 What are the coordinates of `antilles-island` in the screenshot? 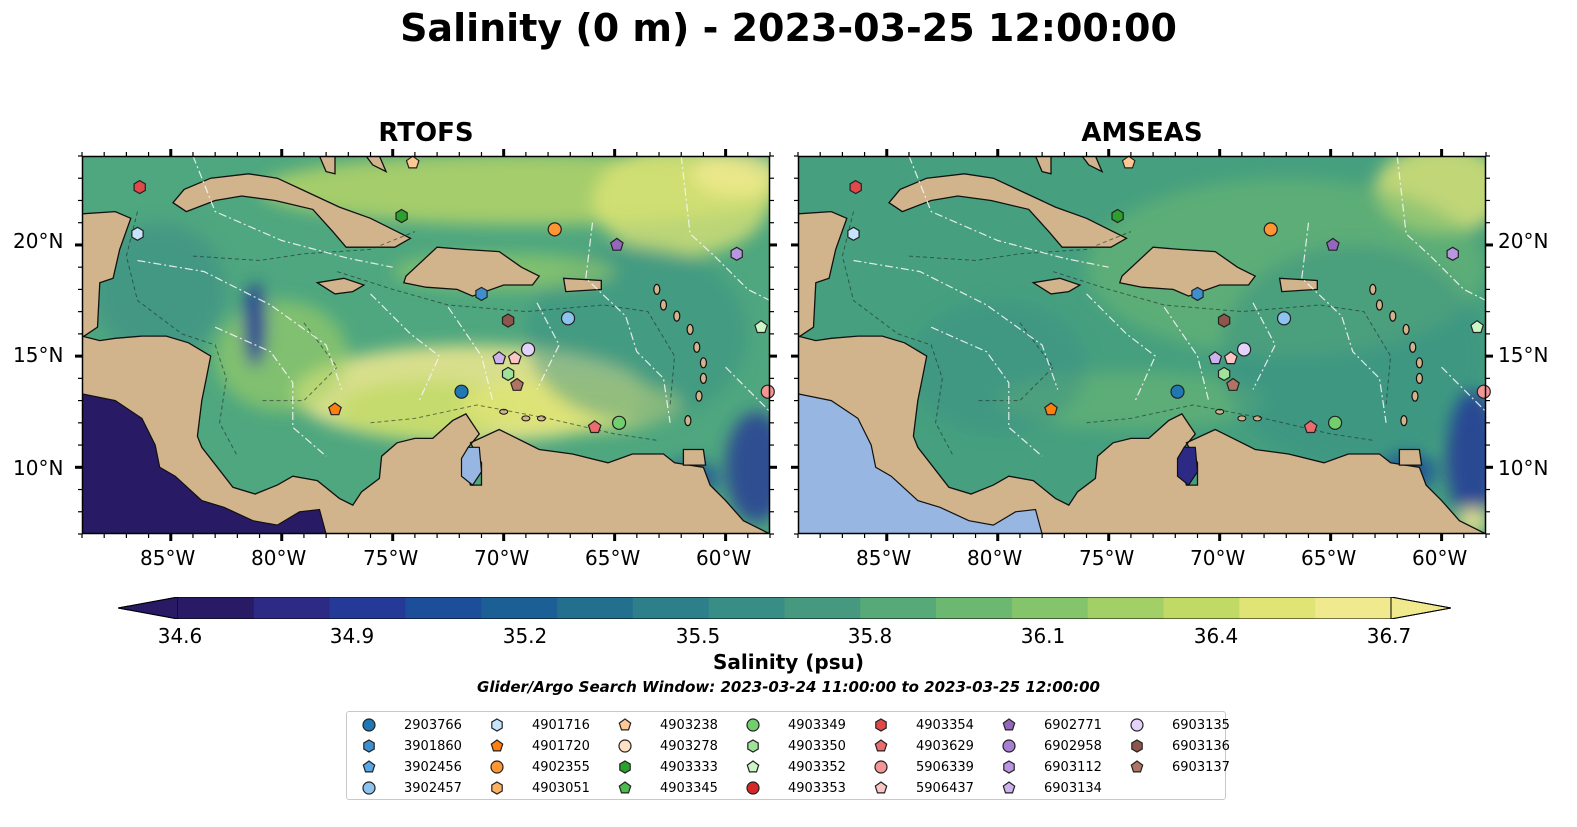 It's located at (657, 289).